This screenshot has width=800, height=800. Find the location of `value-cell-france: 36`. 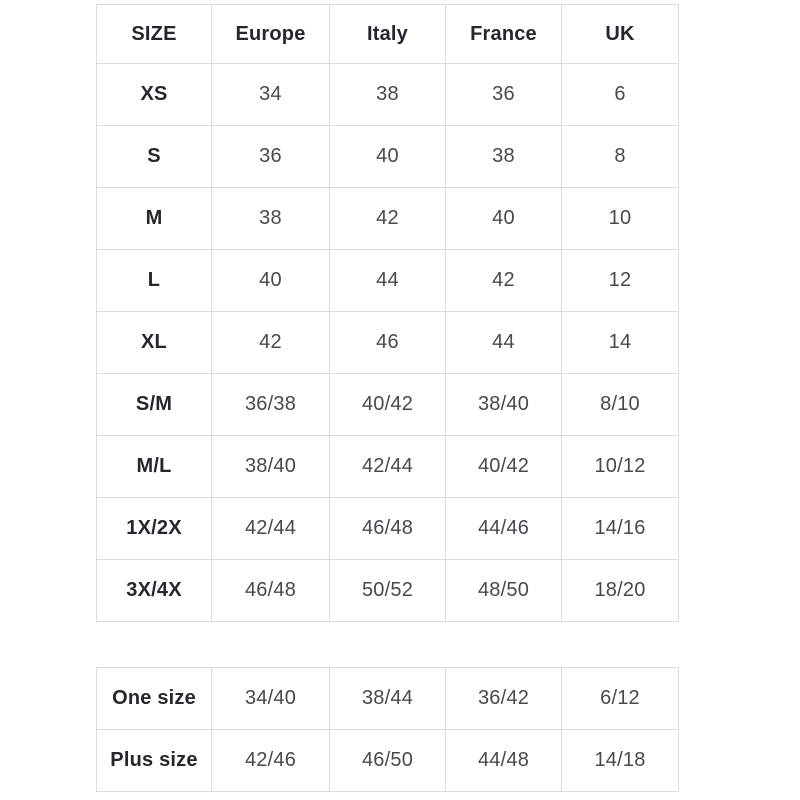

value-cell-france: 36 is located at coordinates (503, 94).